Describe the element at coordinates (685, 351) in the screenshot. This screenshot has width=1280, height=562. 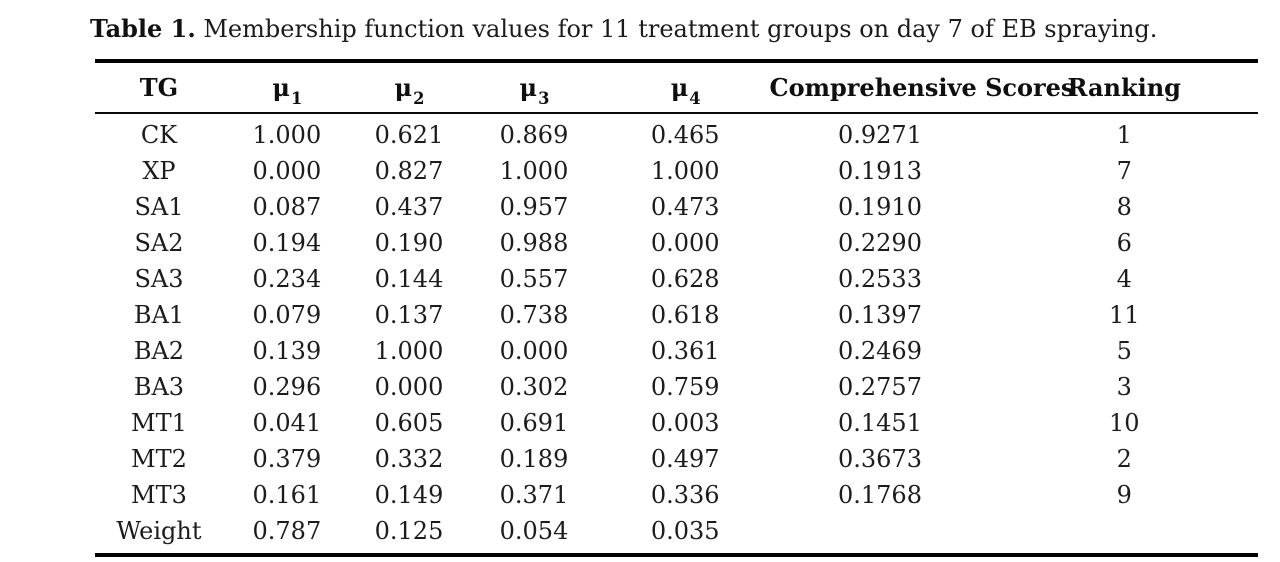
I see `table-cell: 0.361` at that location.